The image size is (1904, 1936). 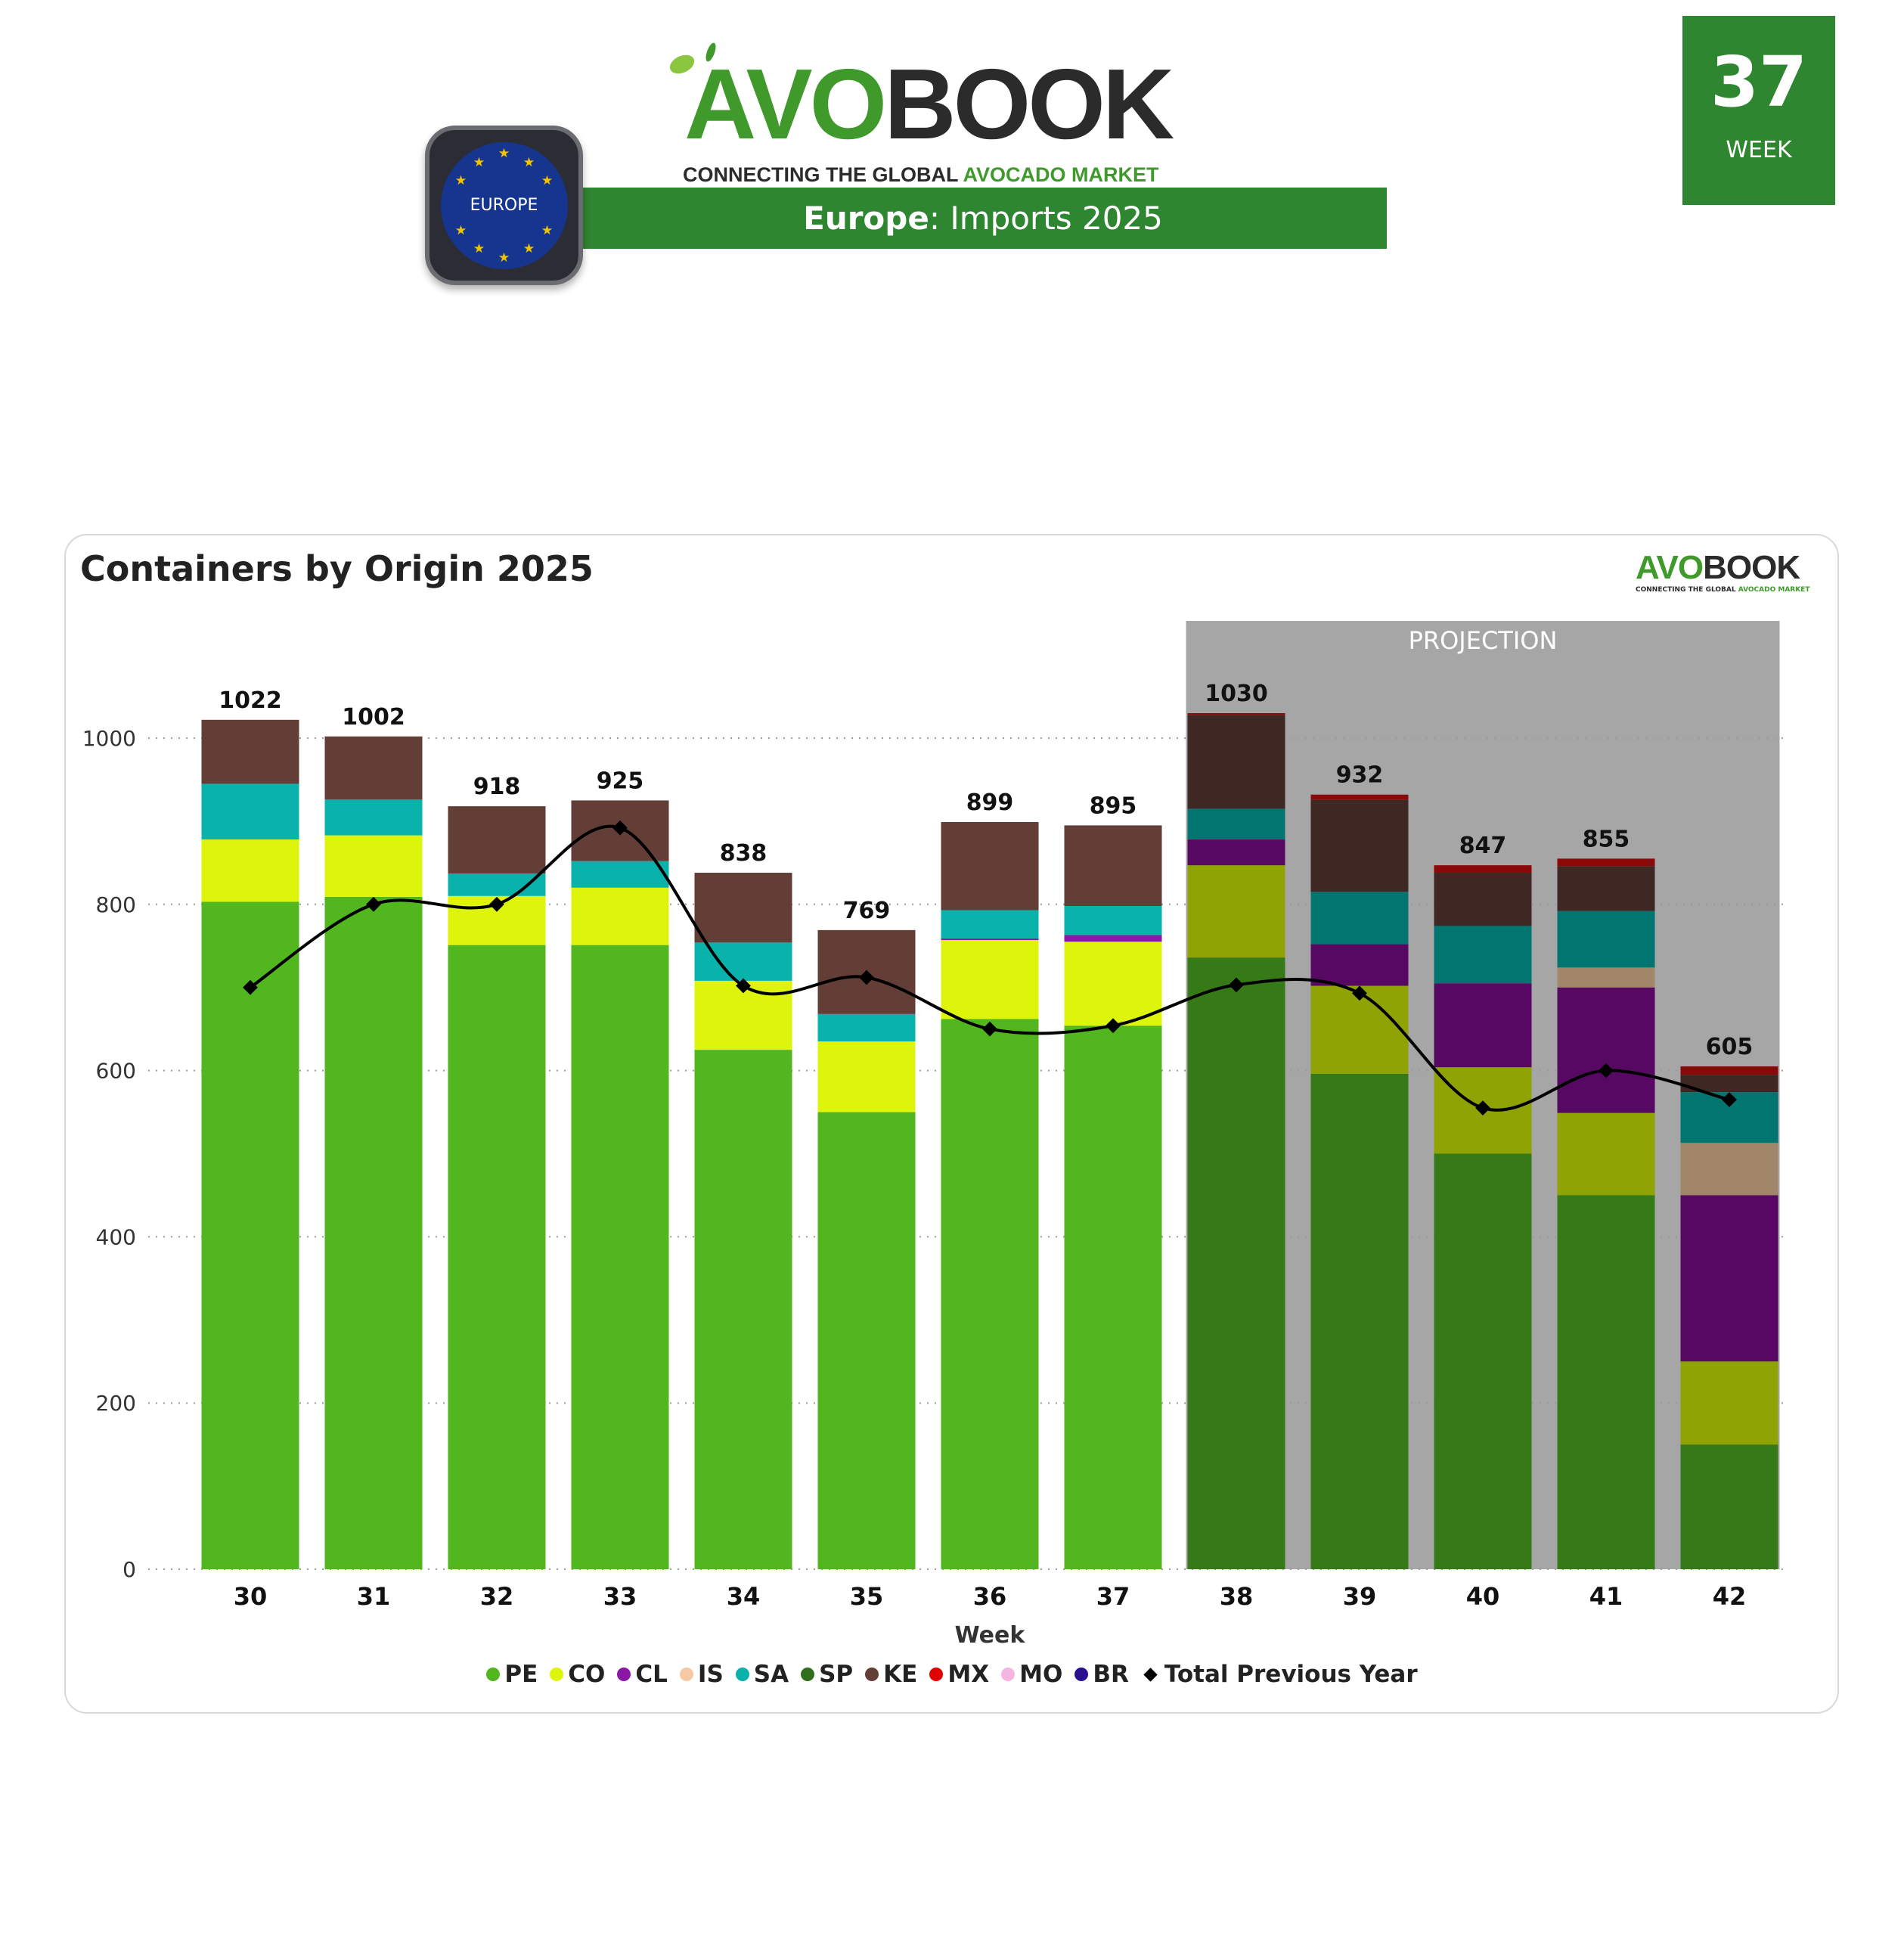 What do you see at coordinates (651, 1674) in the screenshot?
I see `legend-label: CL` at bounding box center [651, 1674].